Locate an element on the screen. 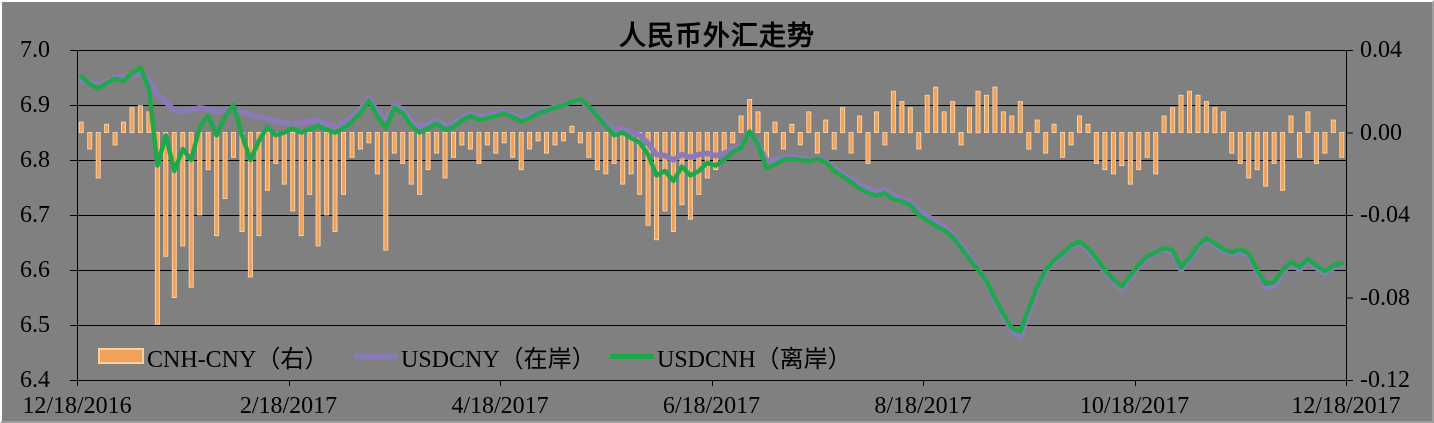 Image resolution: width=1434 pixels, height=423 pixels. purple-line-swatch-icon is located at coordinates (376, 356).